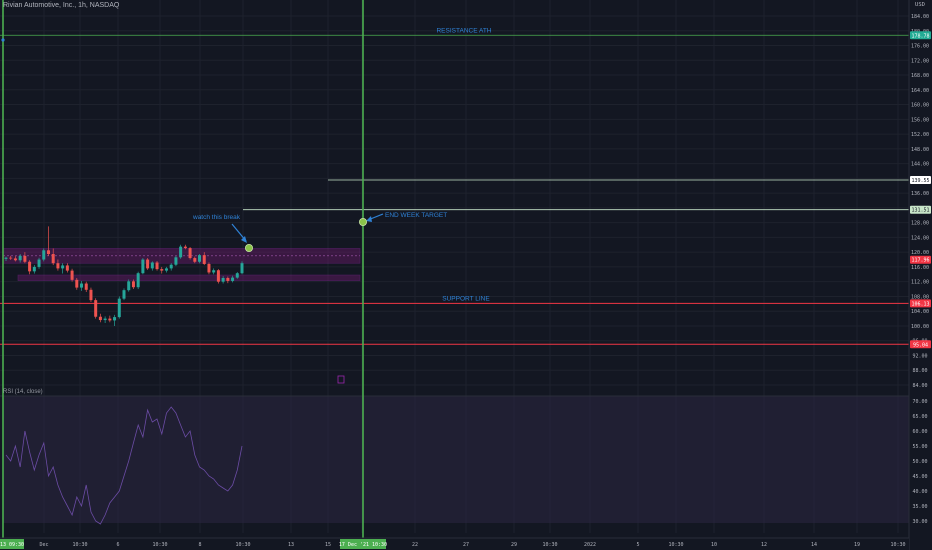 This screenshot has height=550, width=932. Describe the element at coordinates (362, 221) in the screenshot. I see `target-point-marker` at that location.